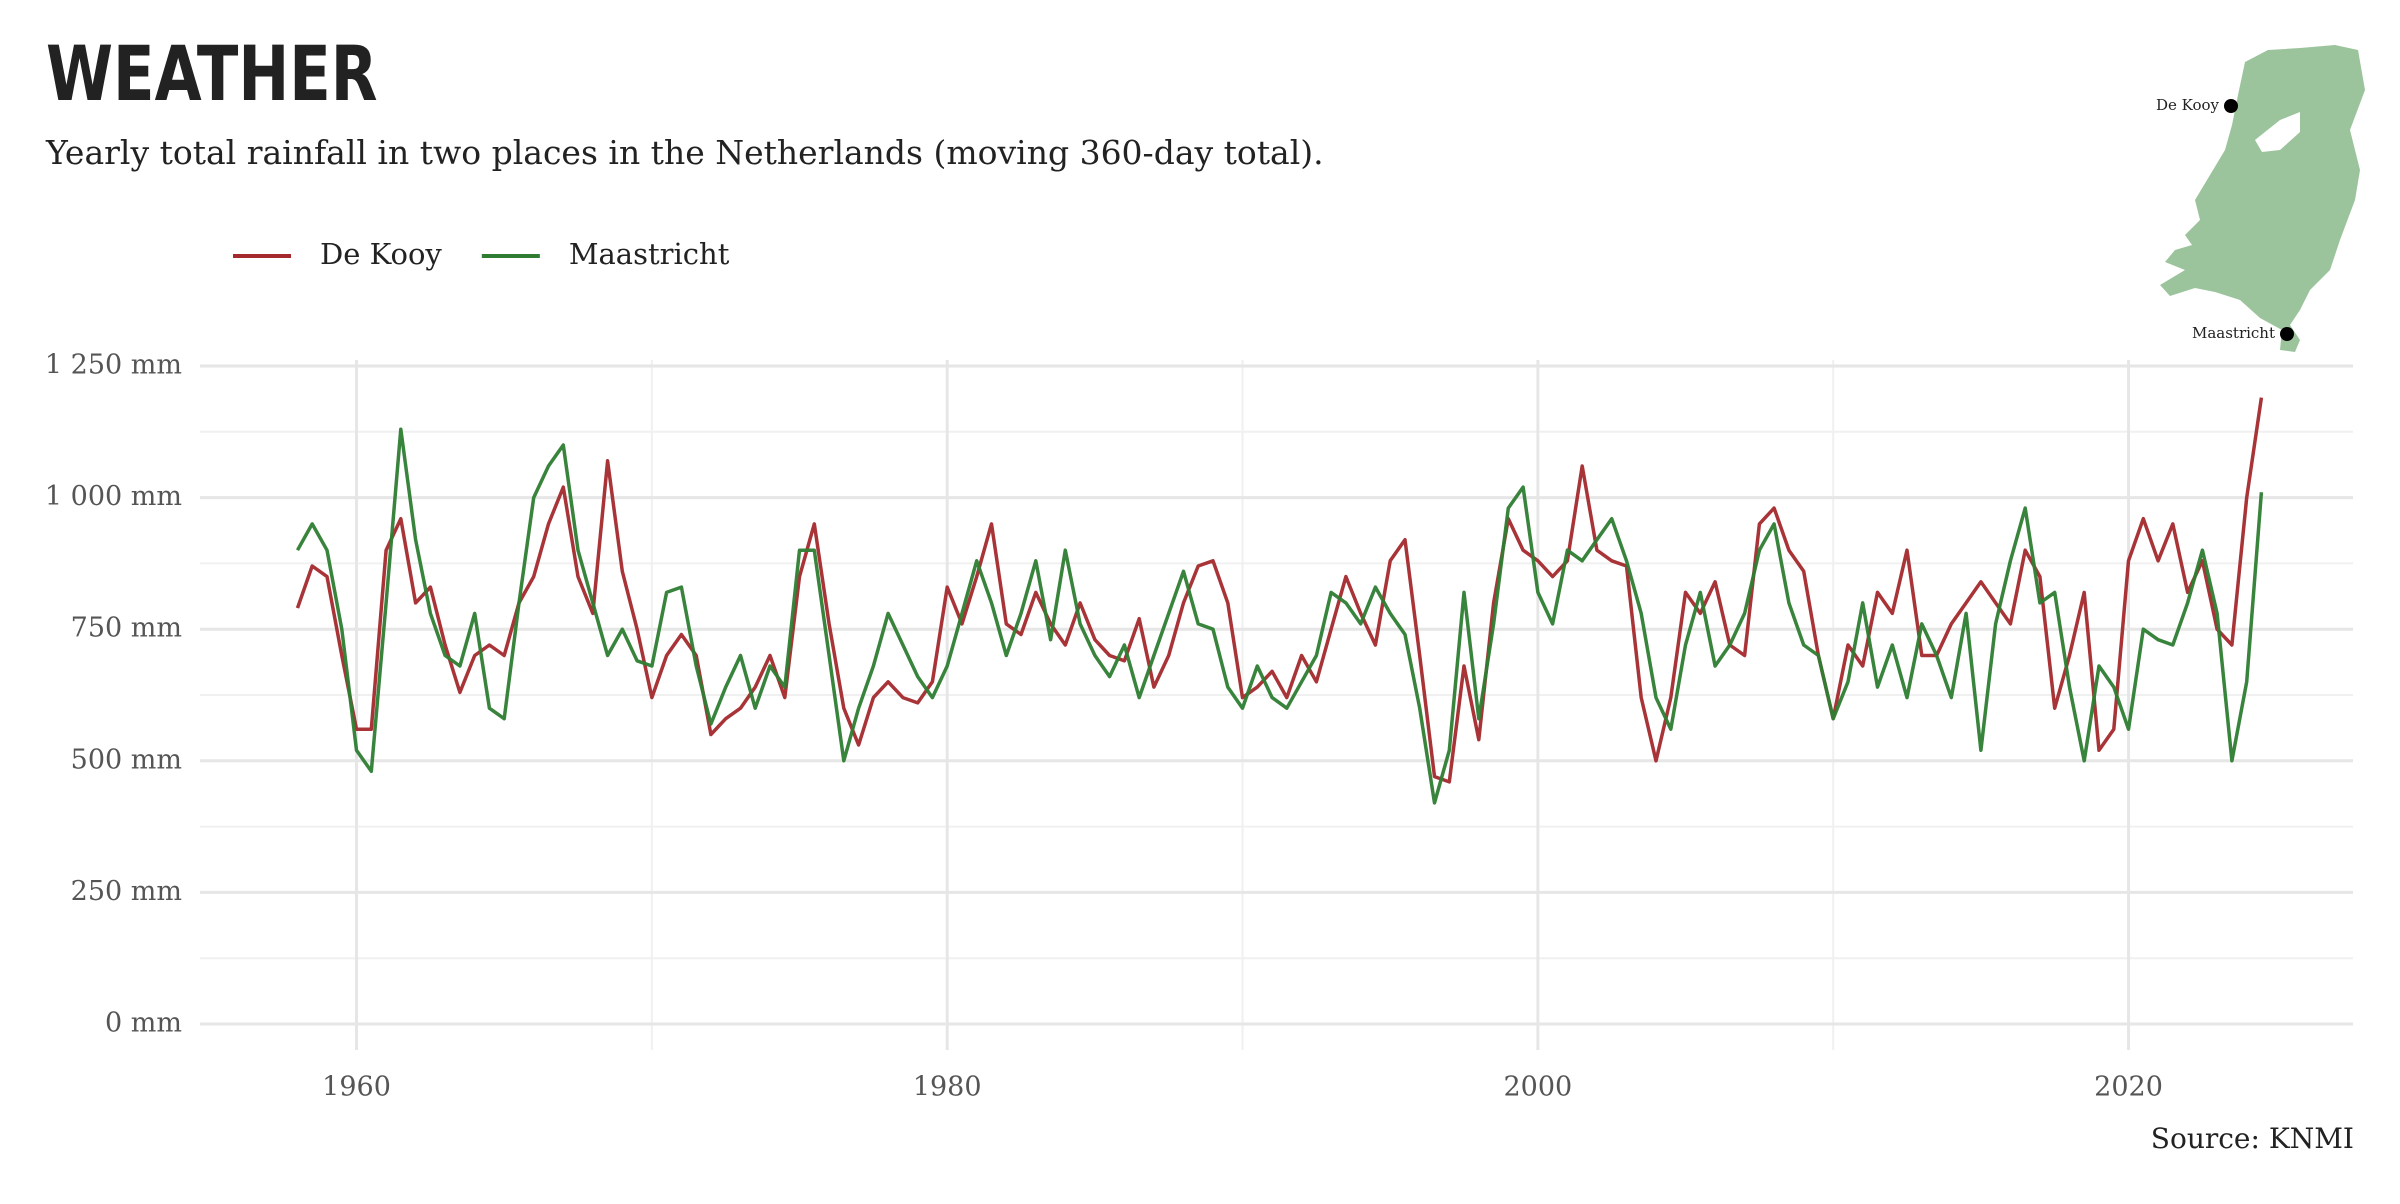 This screenshot has height=1204, width=2400. What do you see at coordinates (126, 628) in the screenshot?
I see `y-tick-label: 750 mm` at bounding box center [126, 628].